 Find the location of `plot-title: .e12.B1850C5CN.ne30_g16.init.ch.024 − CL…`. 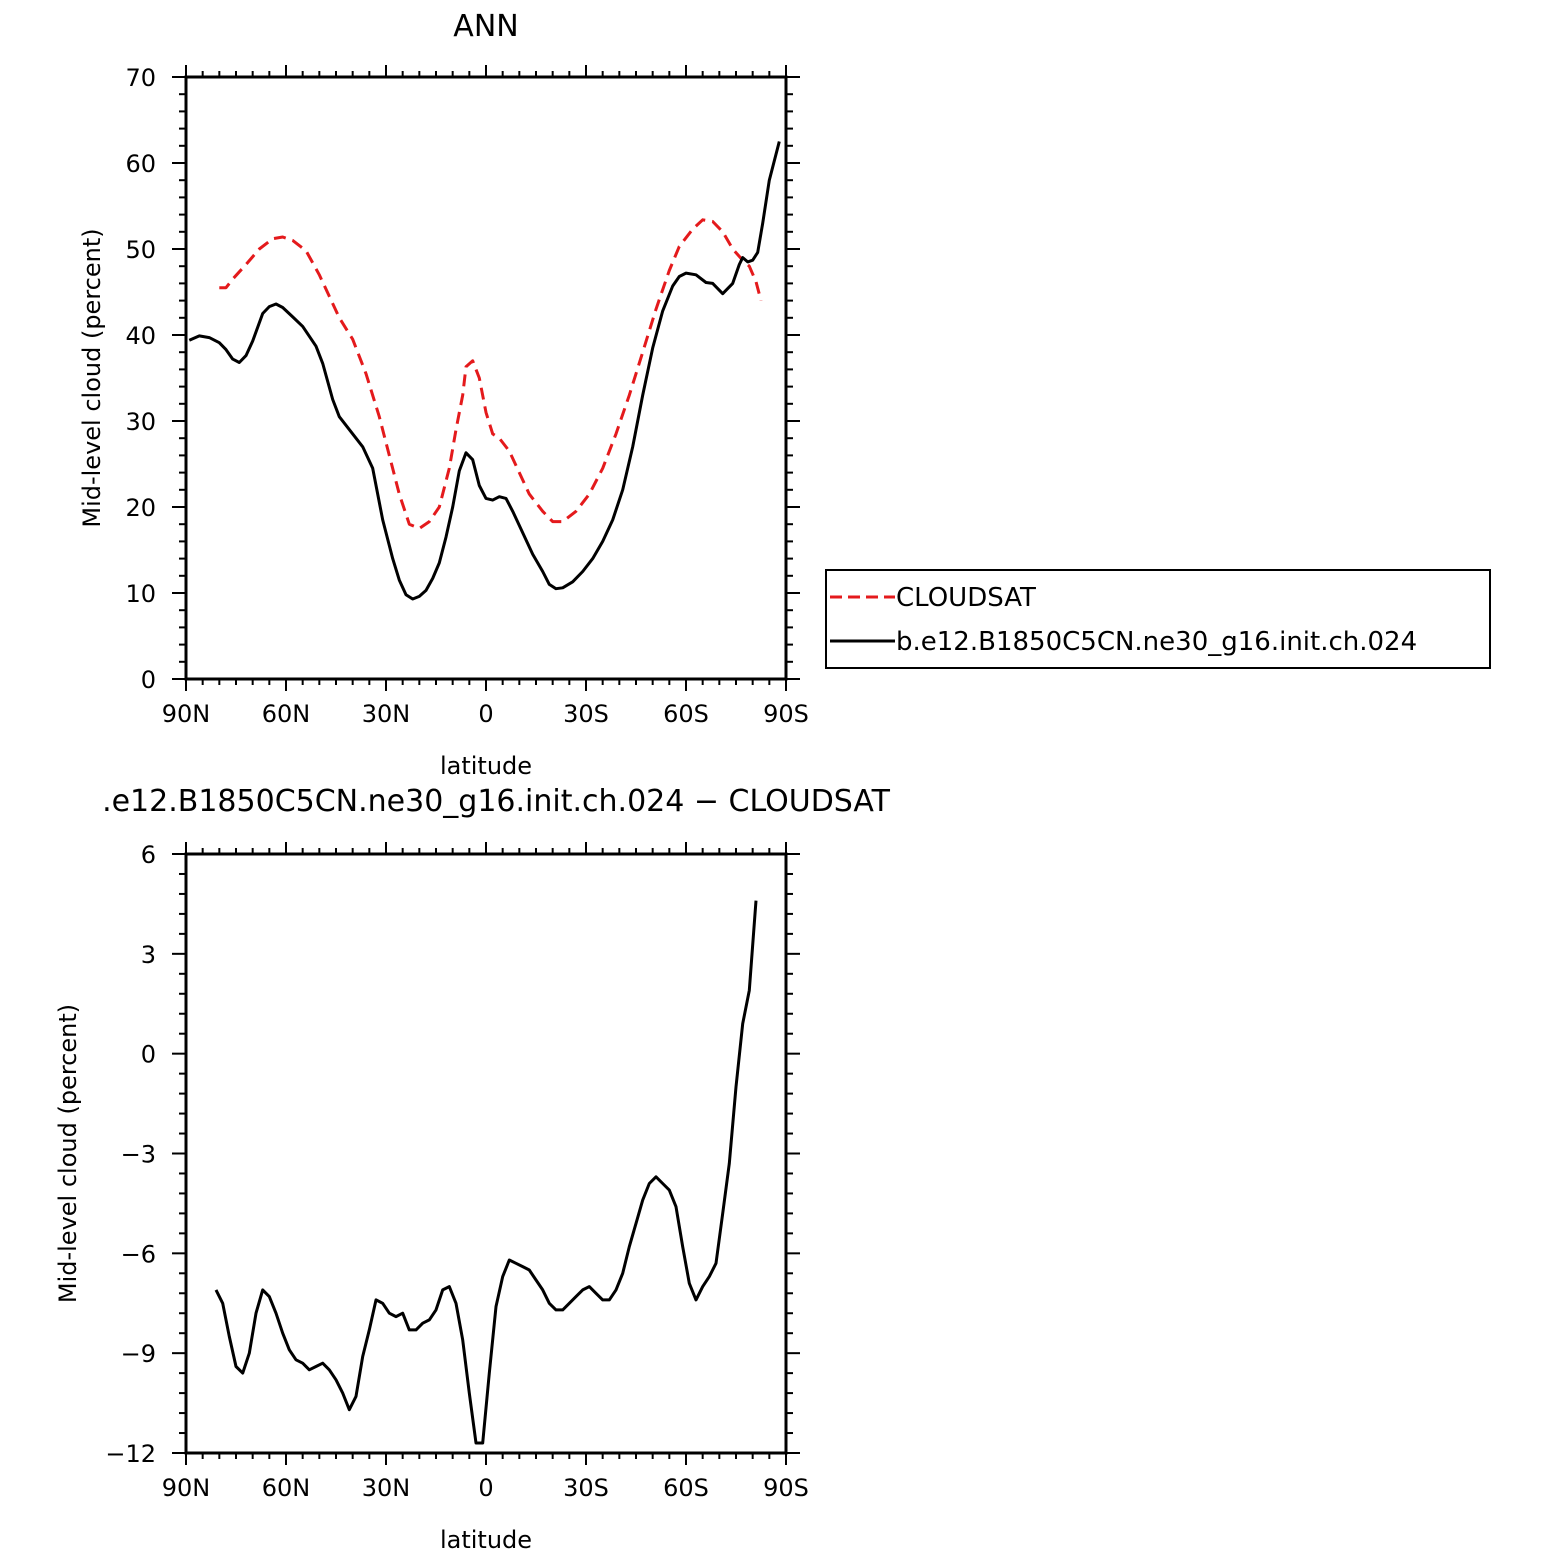

plot-title: .e12.B1850C5CN.ne30_g16.init.ch.024 − CL… is located at coordinates (496, 801).